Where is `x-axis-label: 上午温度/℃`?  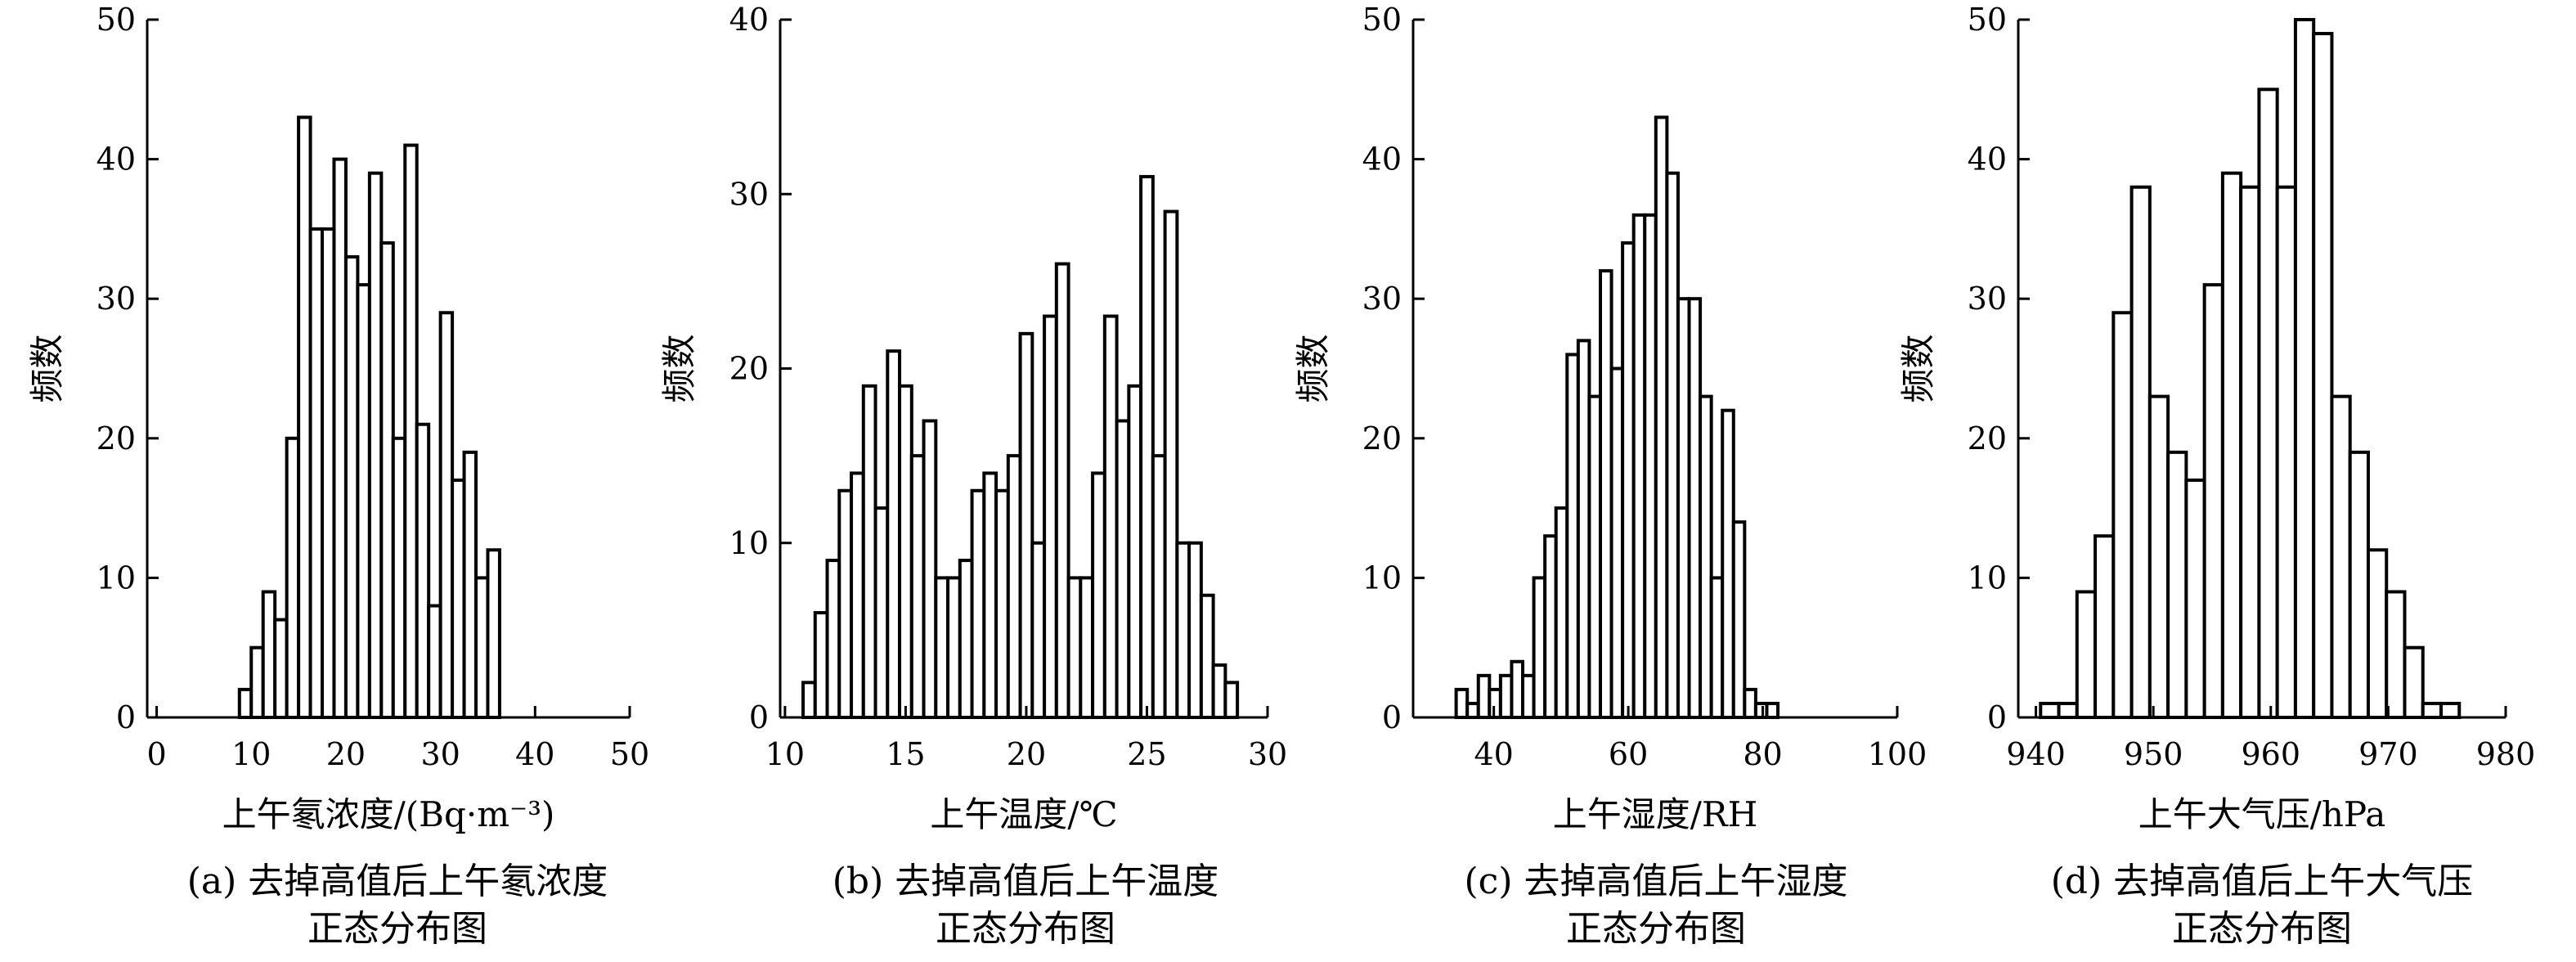 x-axis-label: 上午温度/℃ is located at coordinates (1024, 814).